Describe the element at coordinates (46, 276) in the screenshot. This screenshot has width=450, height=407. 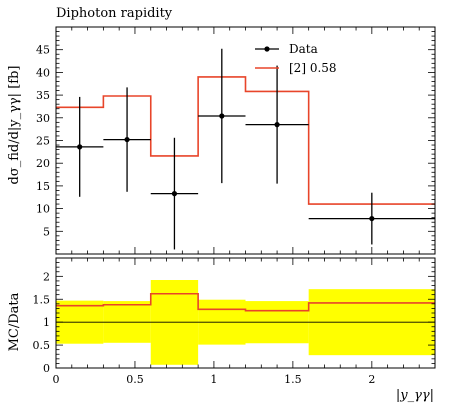
I see `ratio-y-tick-label: 2` at that location.